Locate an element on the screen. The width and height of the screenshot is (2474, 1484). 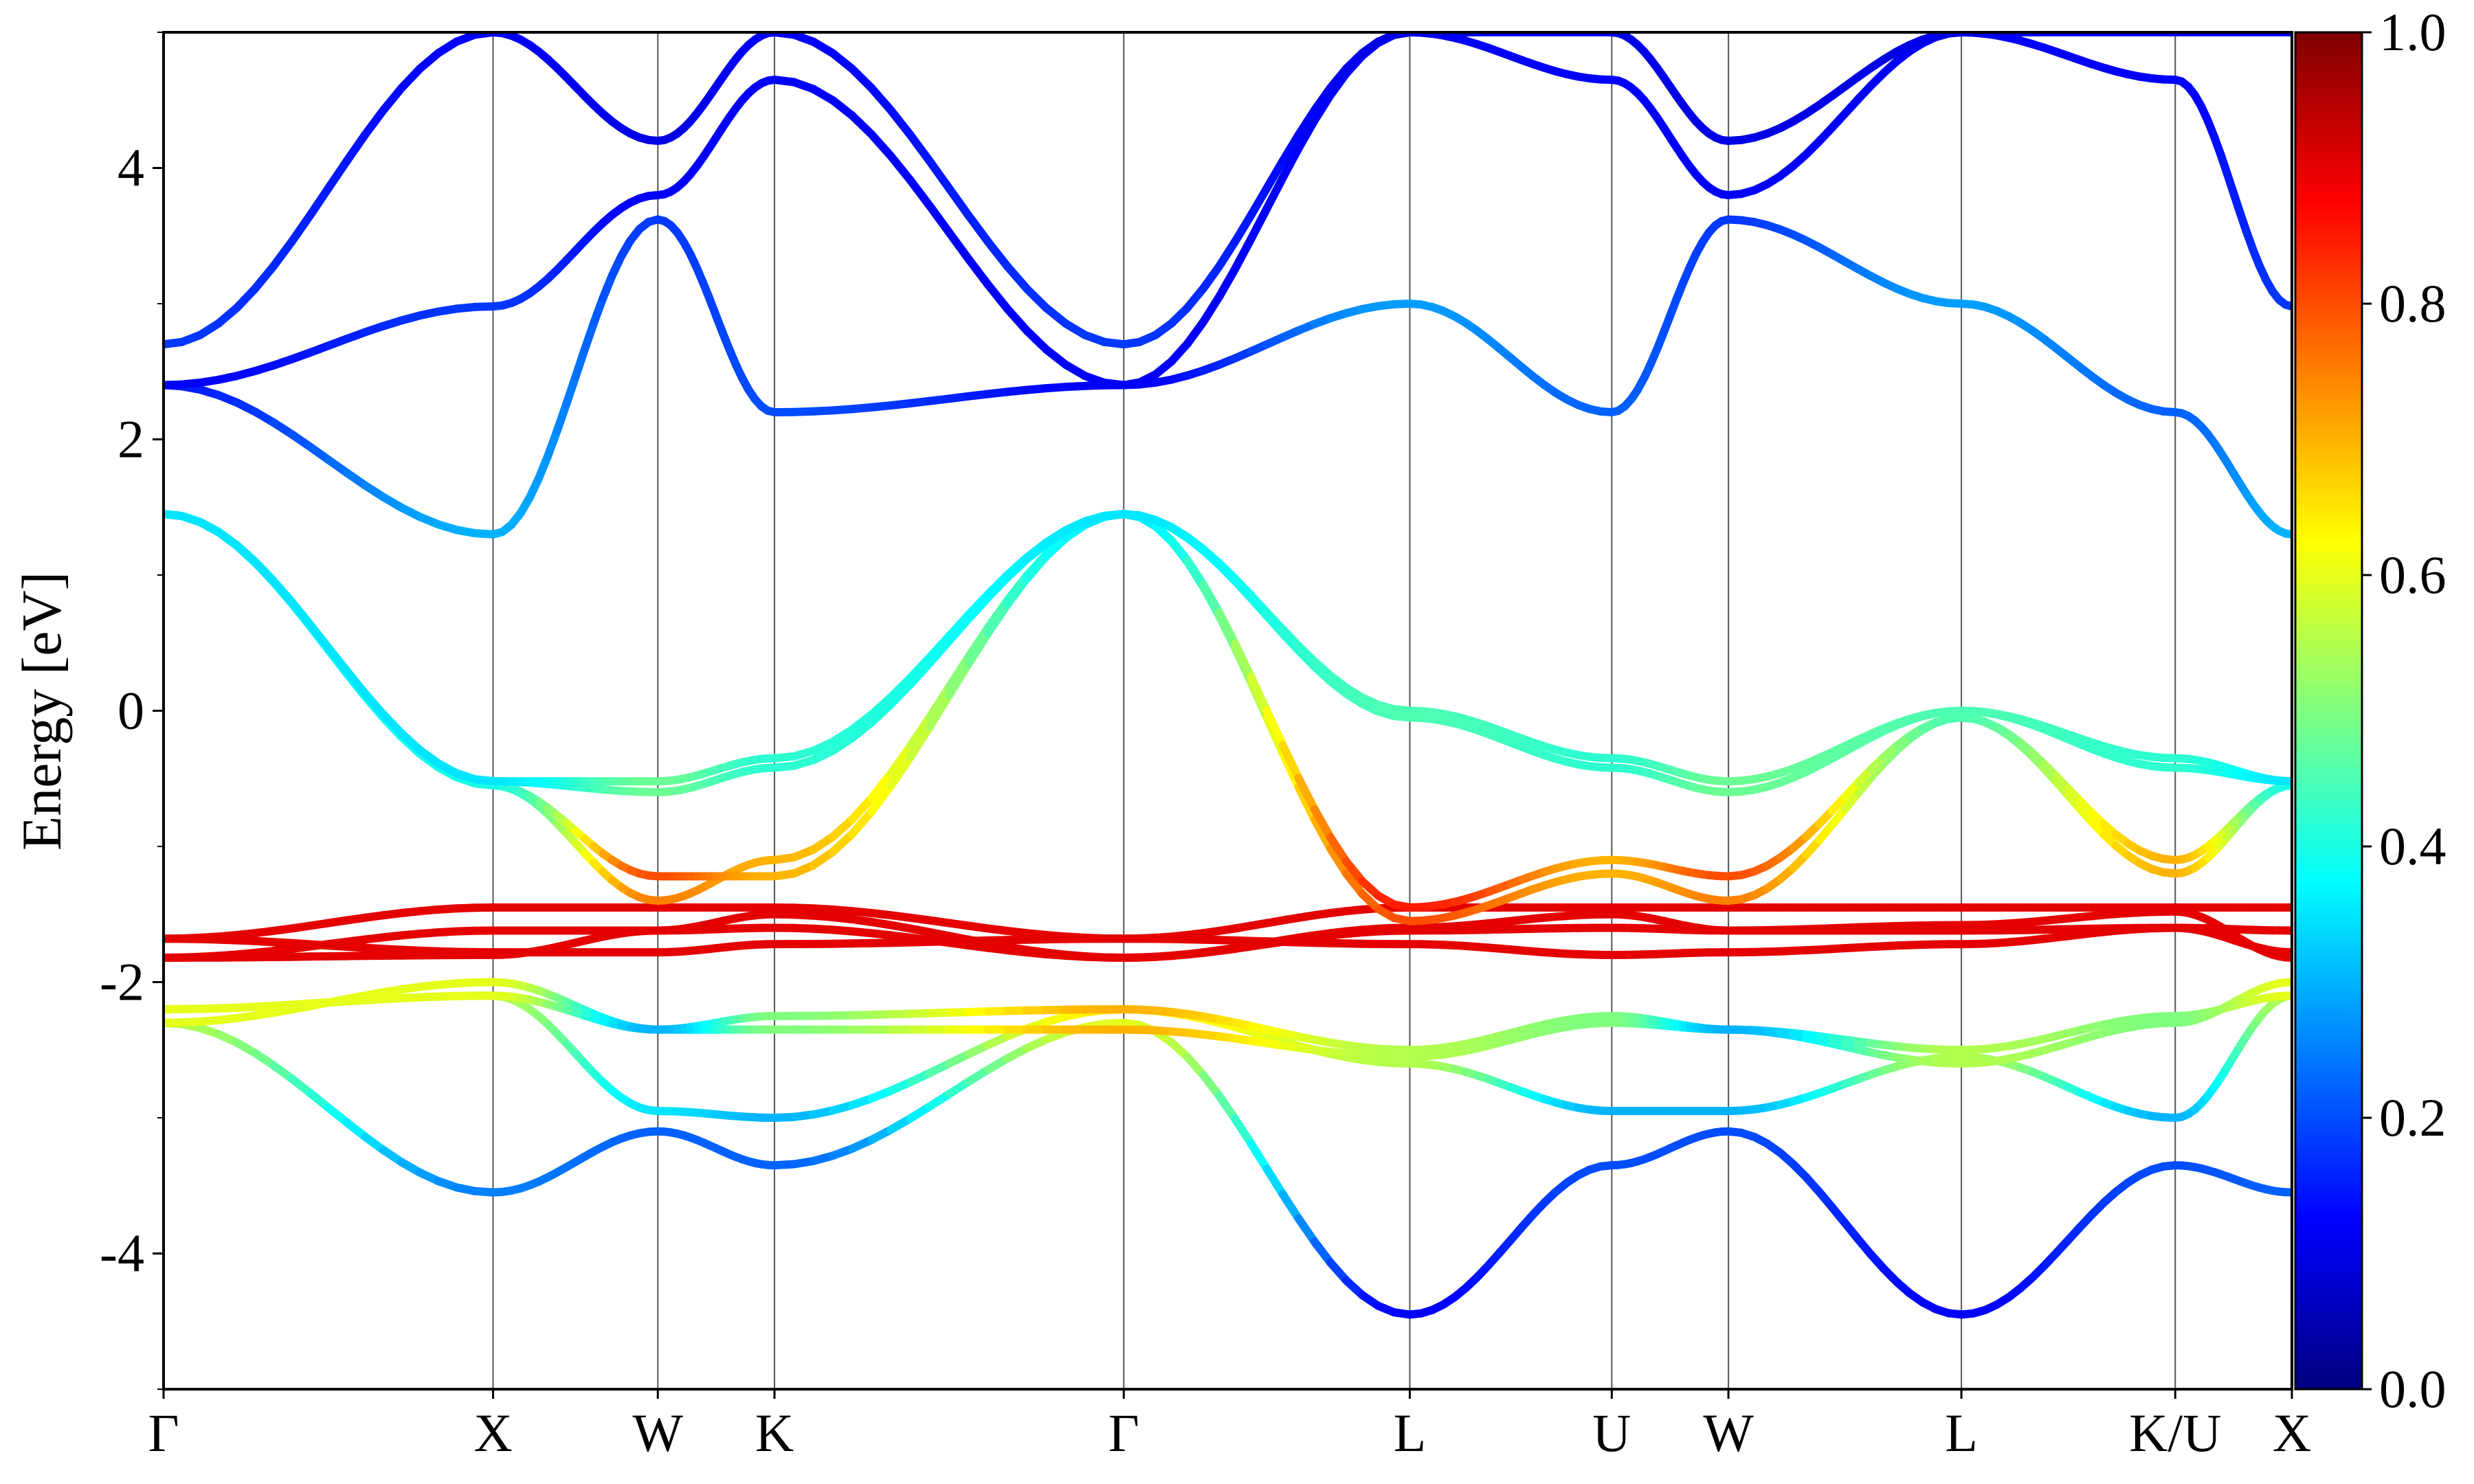
y-tick-label: 0 is located at coordinates (131, 711).